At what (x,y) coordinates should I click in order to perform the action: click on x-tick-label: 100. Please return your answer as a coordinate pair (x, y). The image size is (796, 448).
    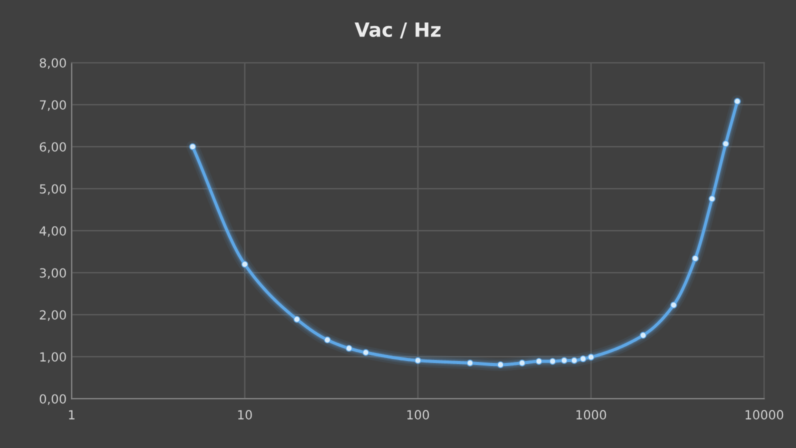
    Looking at the image, I should click on (418, 415).